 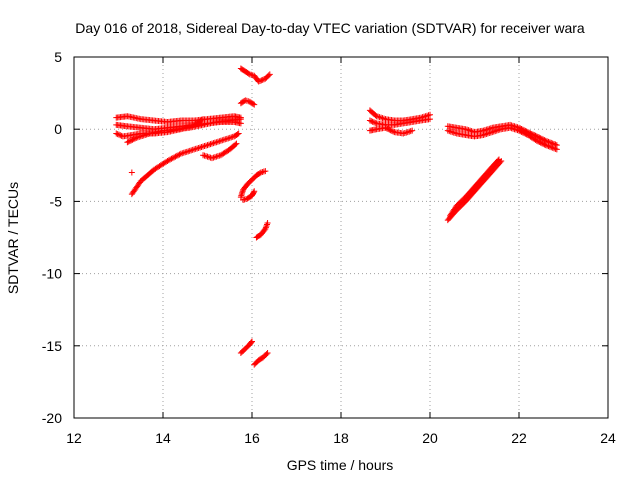 What do you see at coordinates (131, 172) in the screenshot?
I see `series-outlier` at bounding box center [131, 172].